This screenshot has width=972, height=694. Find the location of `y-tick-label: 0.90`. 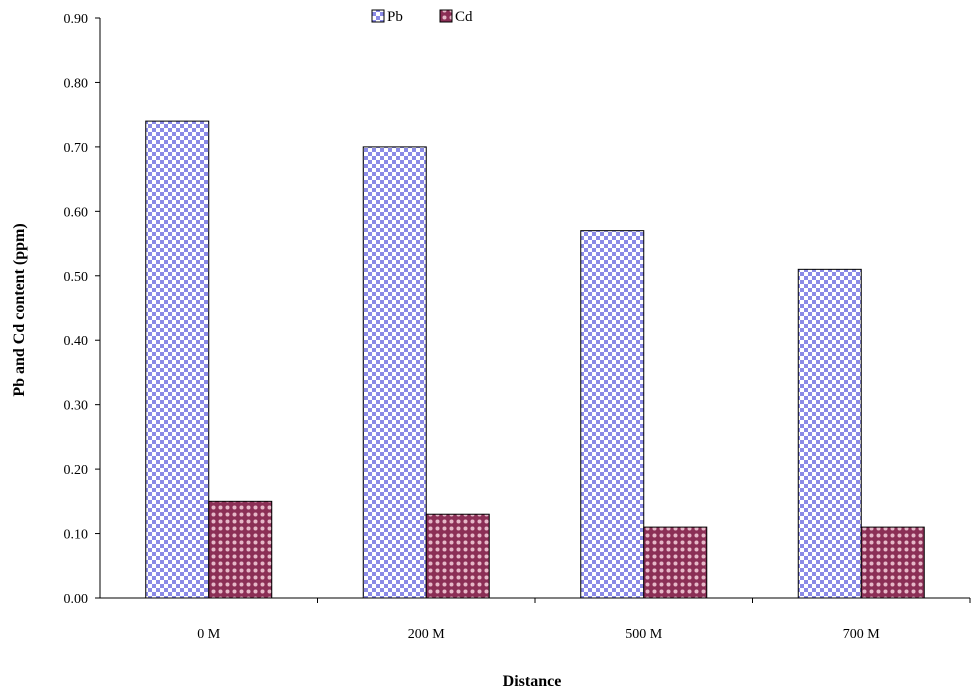

y-tick-label: 0.90 is located at coordinates (76, 19).